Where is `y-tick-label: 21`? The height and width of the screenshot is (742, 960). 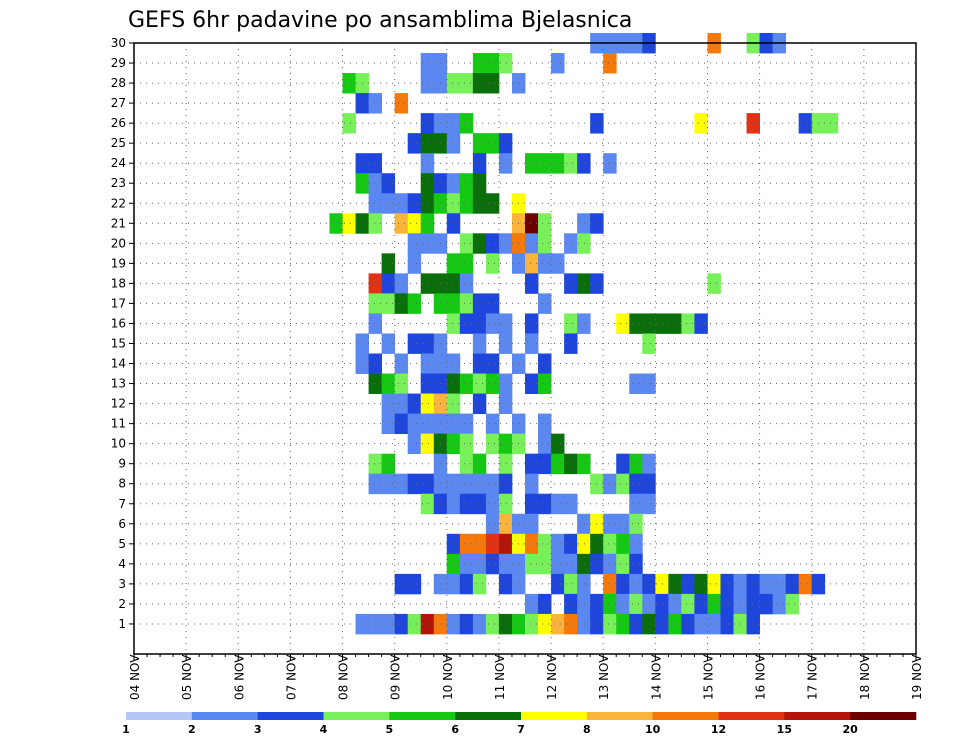 y-tick-label: 21 is located at coordinates (118, 223).